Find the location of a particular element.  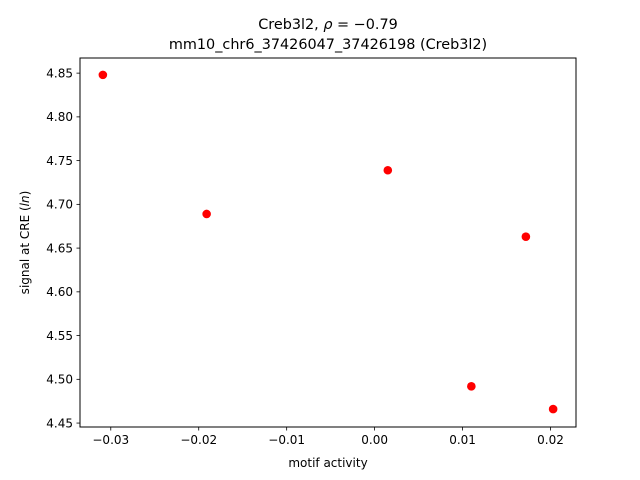

y-axis-ticks: 4.45 4.50 4.55 4.60 4.65 4.70 4.75 4.80 4.85 is located at coordinates (63, 248).